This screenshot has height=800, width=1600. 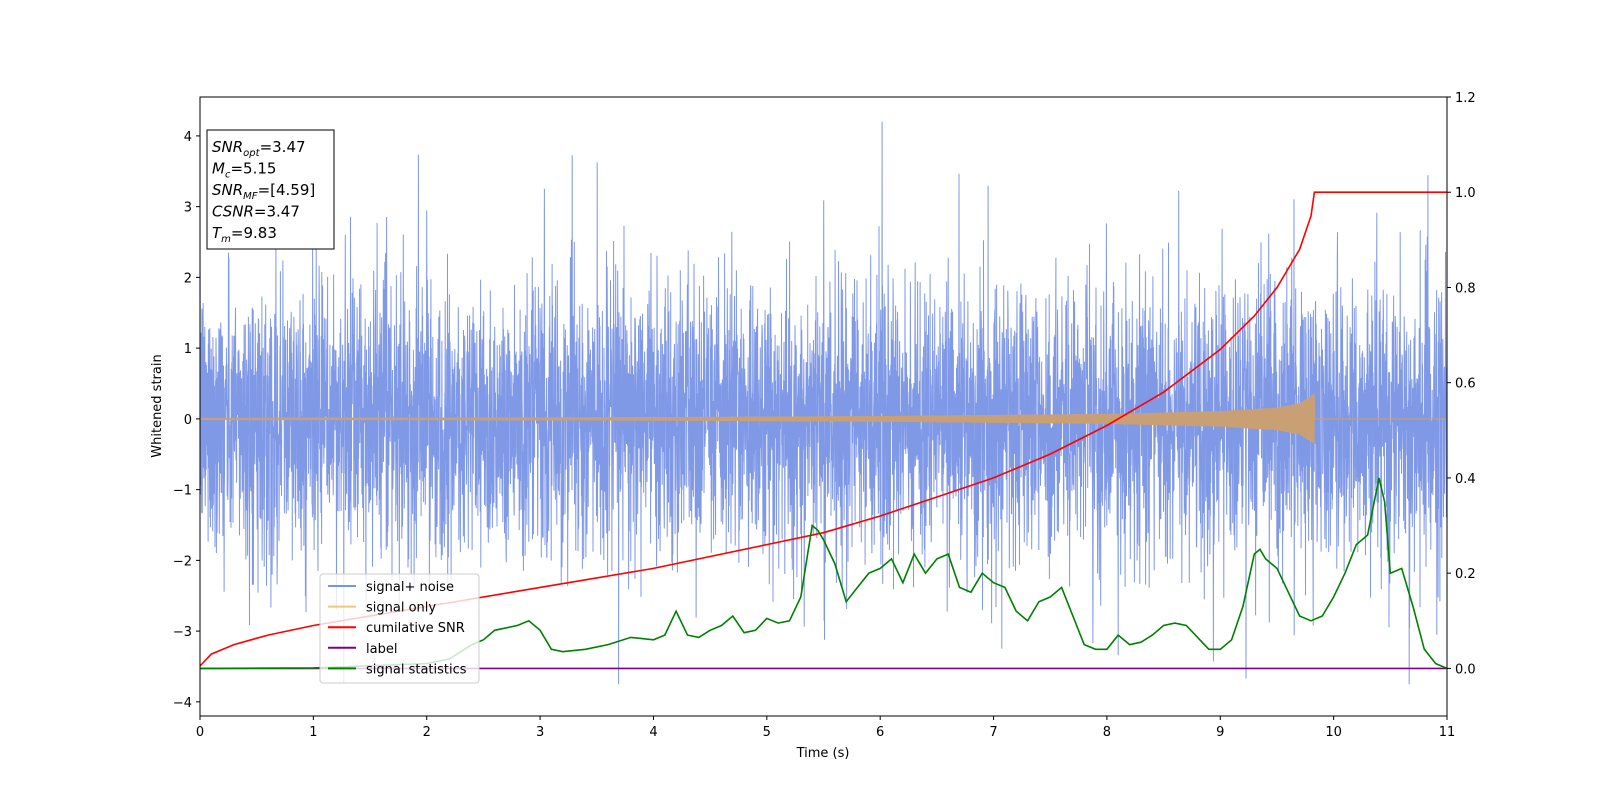 What do you see at coordinates (401, 608) in the screenshot?
I see `legend-label: signal only` at bounding box center [401, 608].